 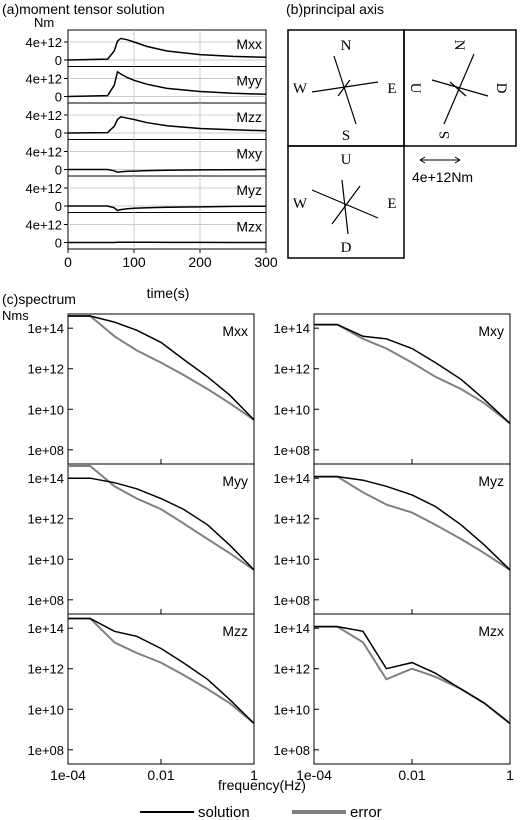 What do you see at coordinates (68, 262) in the screenshot?
I see `panel-a-xtick-label: 0` at bounding box center [68, 262].